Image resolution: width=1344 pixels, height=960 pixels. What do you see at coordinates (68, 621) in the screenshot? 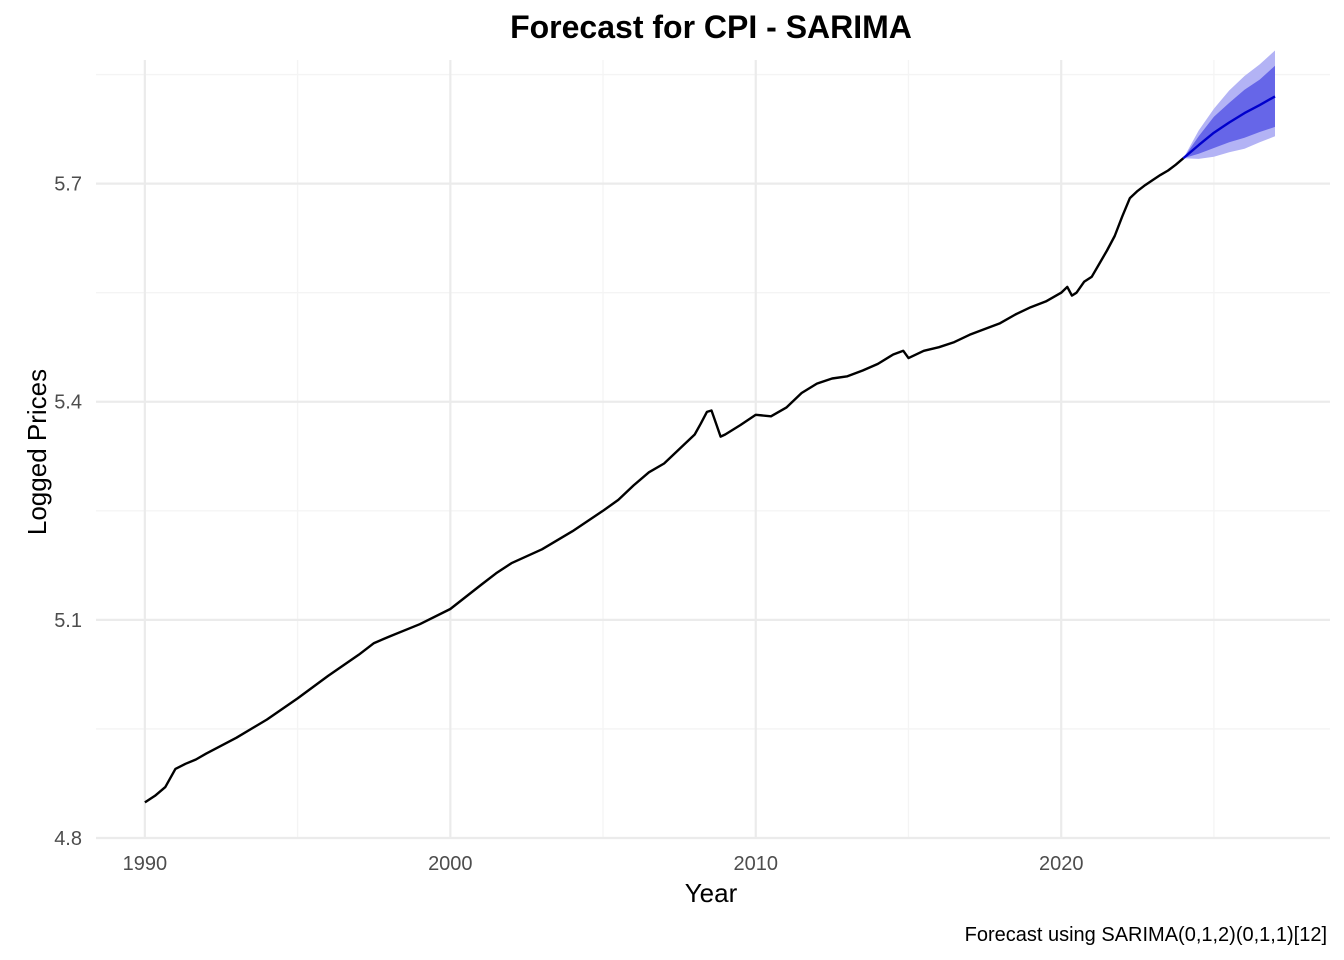
I see `y-tick-label: 5.1` at bounding box center [68, 621].